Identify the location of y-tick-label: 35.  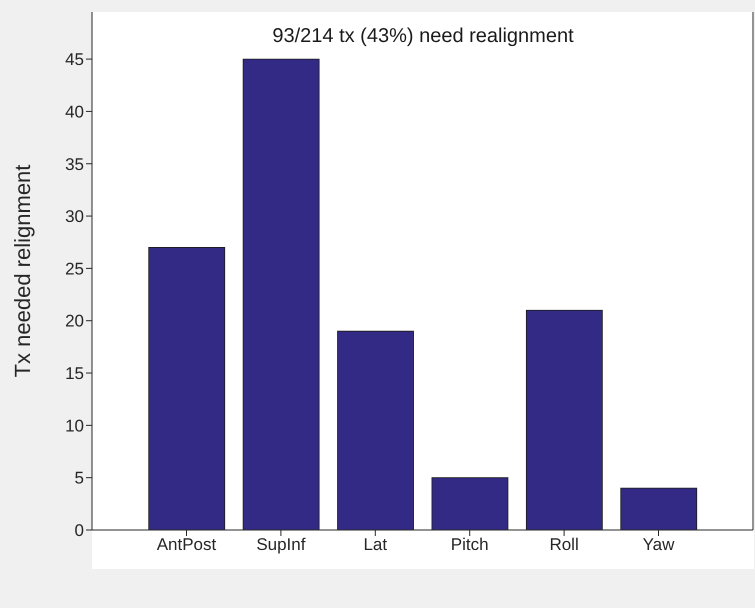
(74, 164).